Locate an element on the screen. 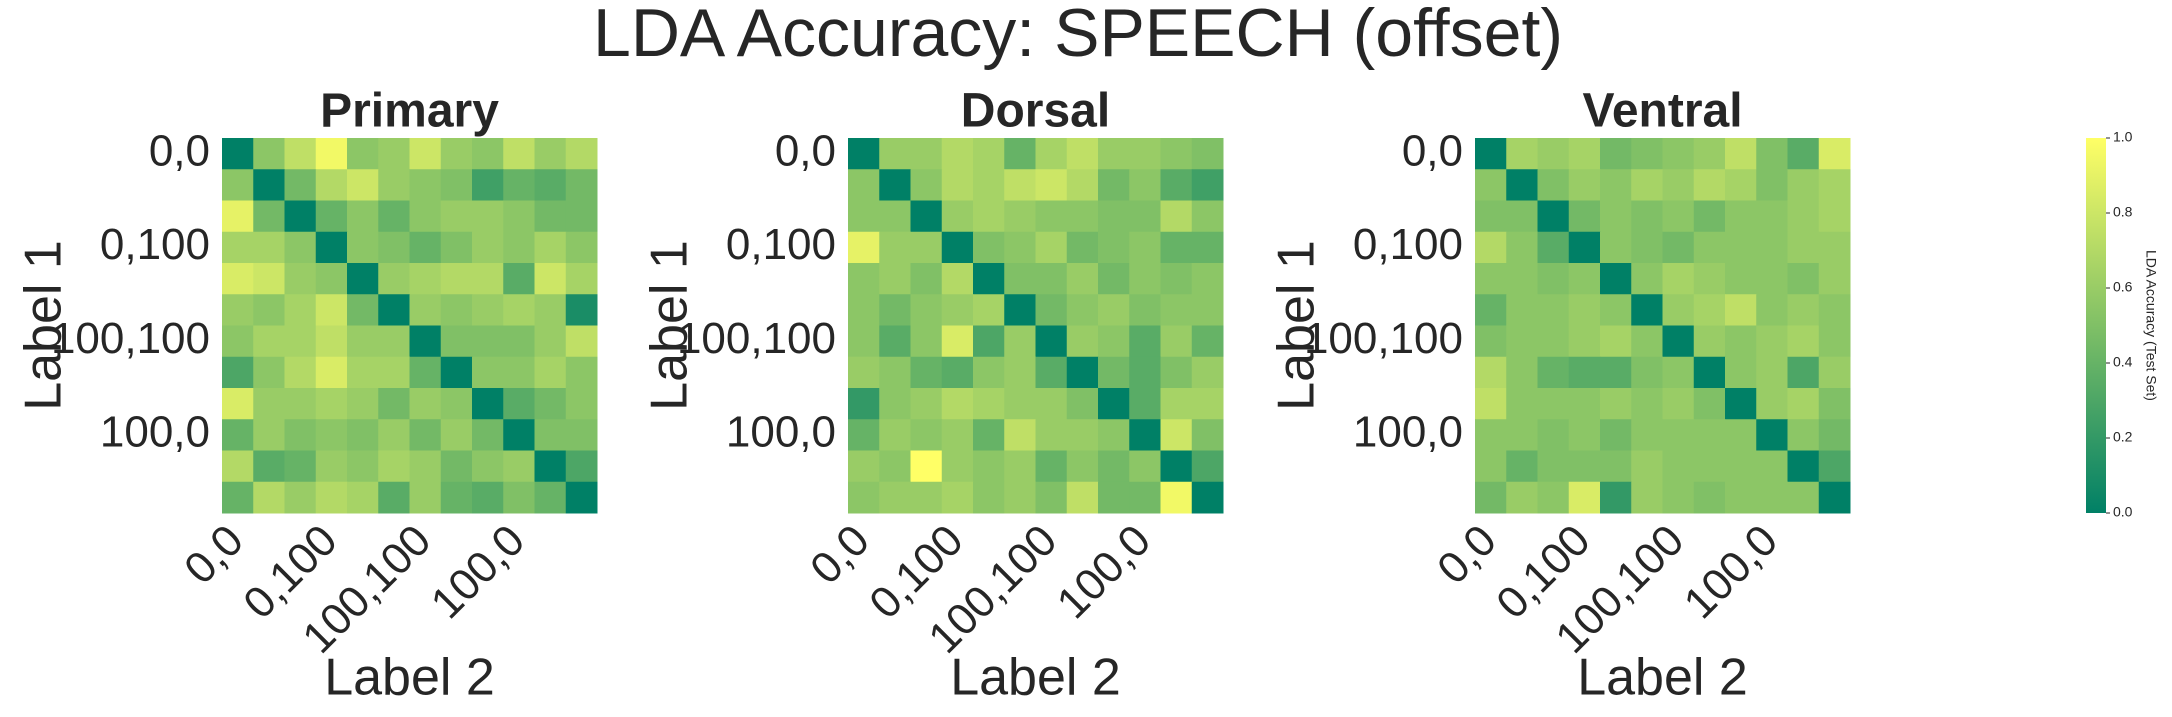 The width and height of the screenshot is (2172, 717). y-tick-label: 100,0 is located at coordinates (155, 432).